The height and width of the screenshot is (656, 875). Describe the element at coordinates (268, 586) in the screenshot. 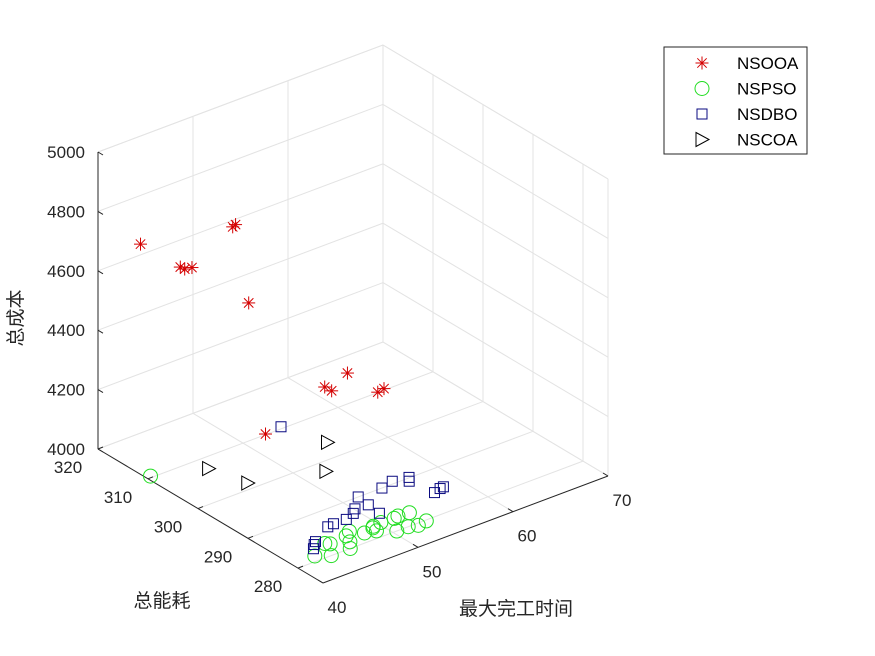

I see `y-tick-label: 280` at that location.